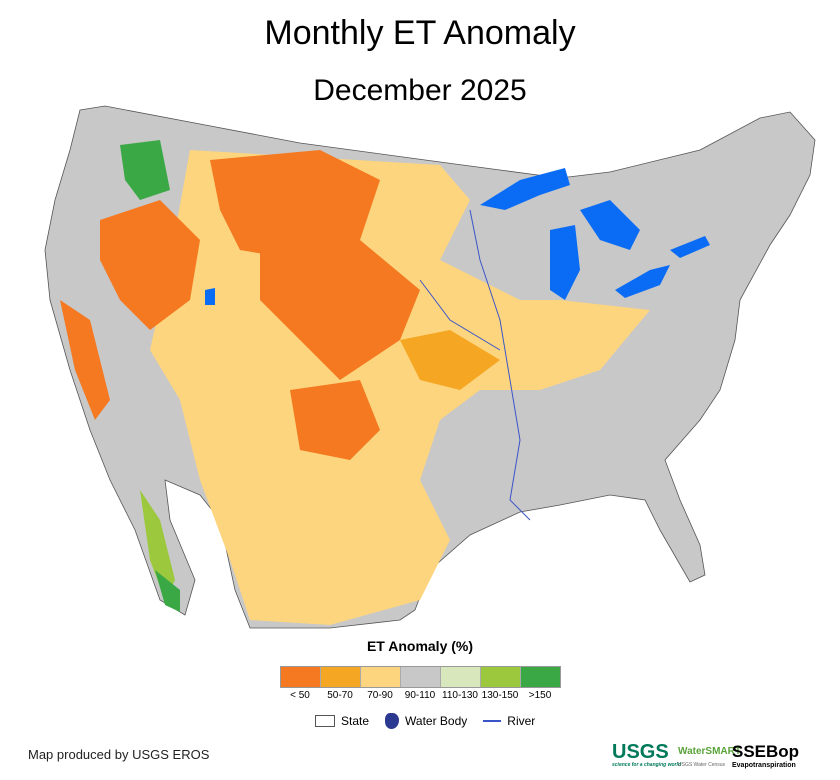  I want to click on usgs-logo: USGS science for a changing world, so click(646, 755).